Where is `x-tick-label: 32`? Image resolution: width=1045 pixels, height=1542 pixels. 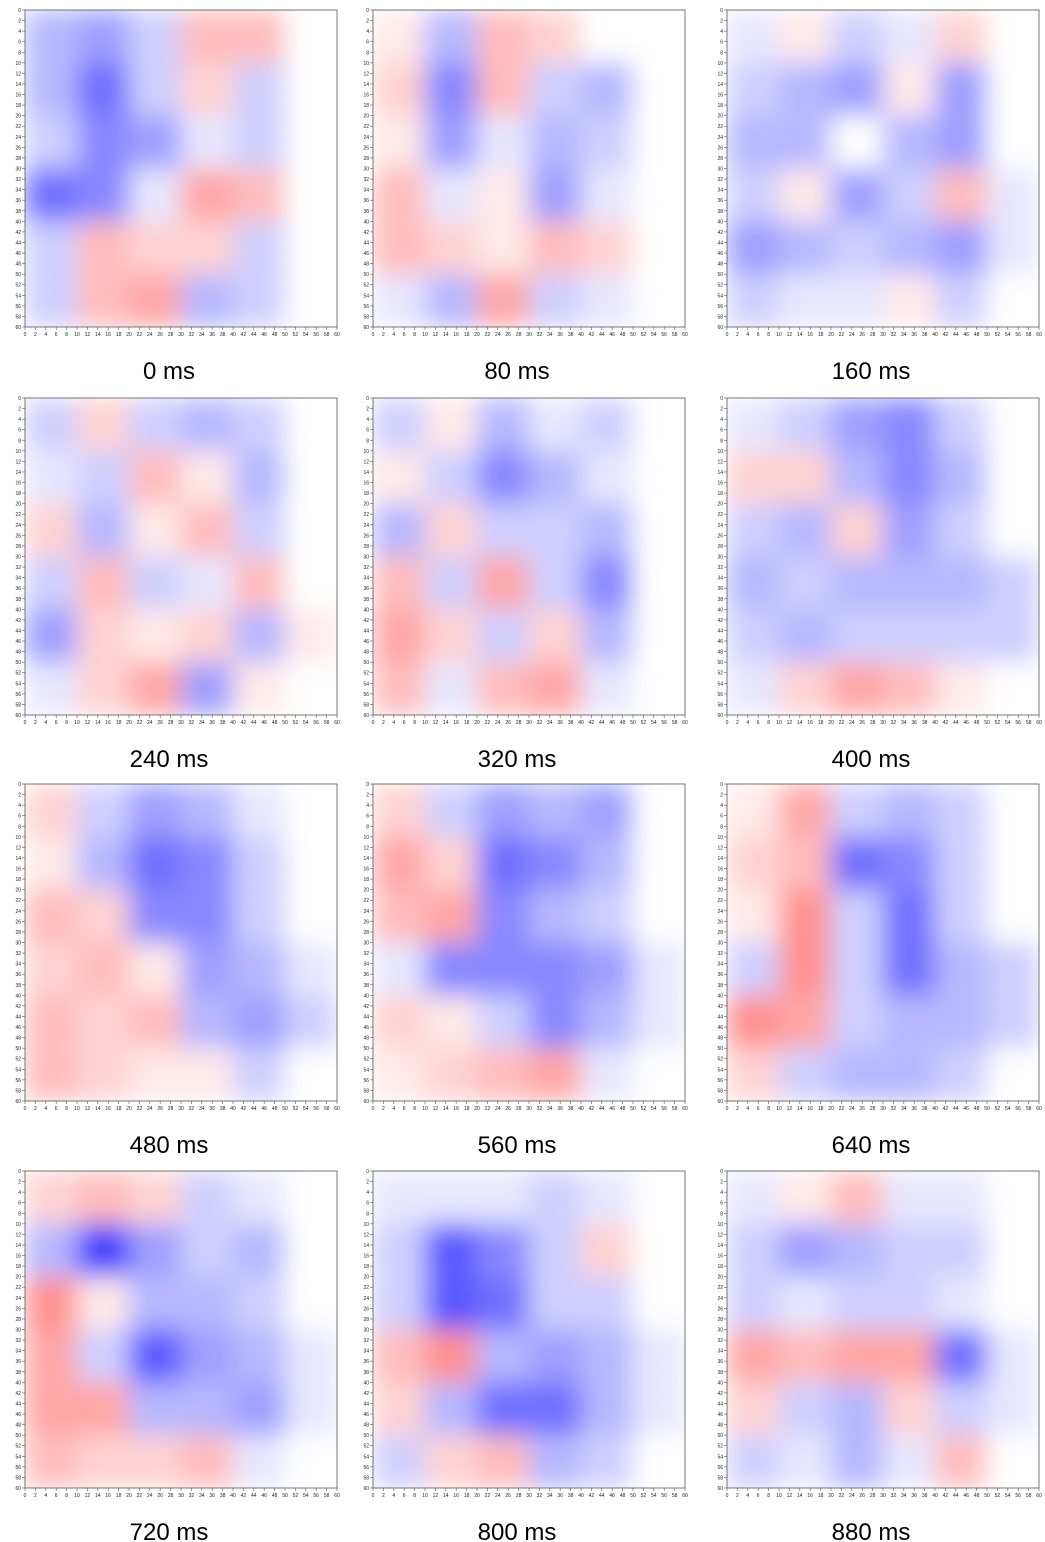
x-tick-label: 32 is located at coordinates (540, 723).